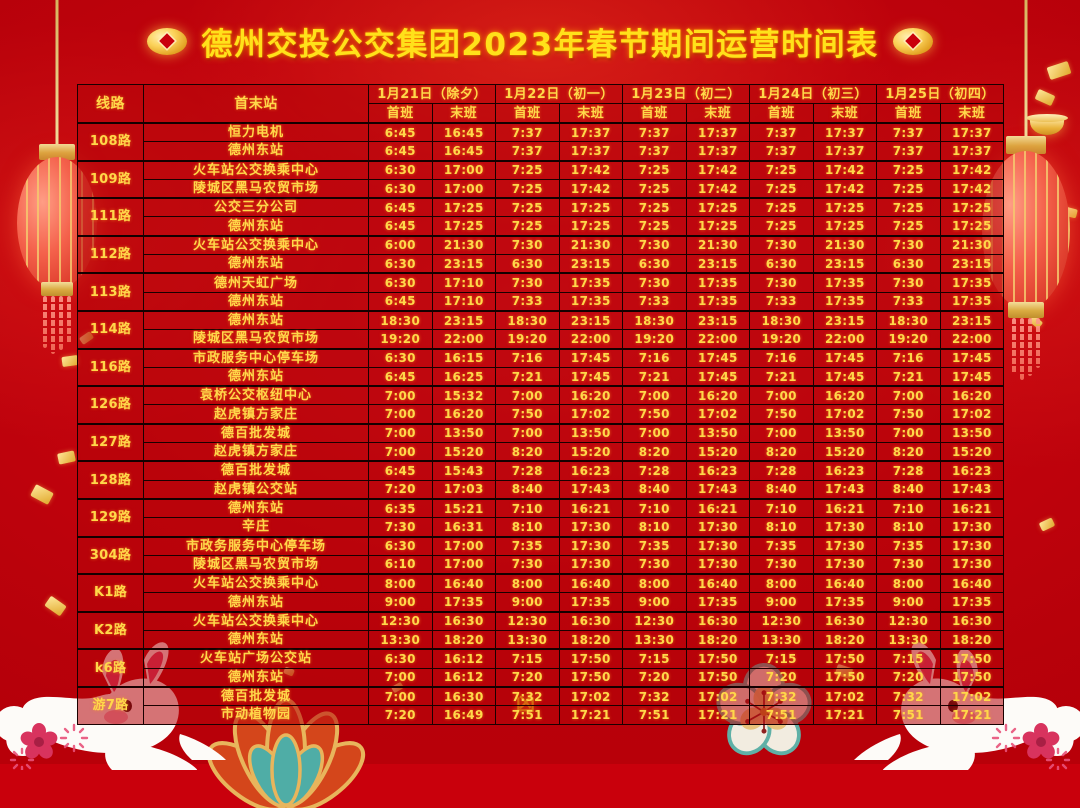 The image size is (1080, 808). What do you see at coordinates (256, 207) in the screenshot?
I see `cell-station: 公交三分公司` at bounding box center [256, 207].